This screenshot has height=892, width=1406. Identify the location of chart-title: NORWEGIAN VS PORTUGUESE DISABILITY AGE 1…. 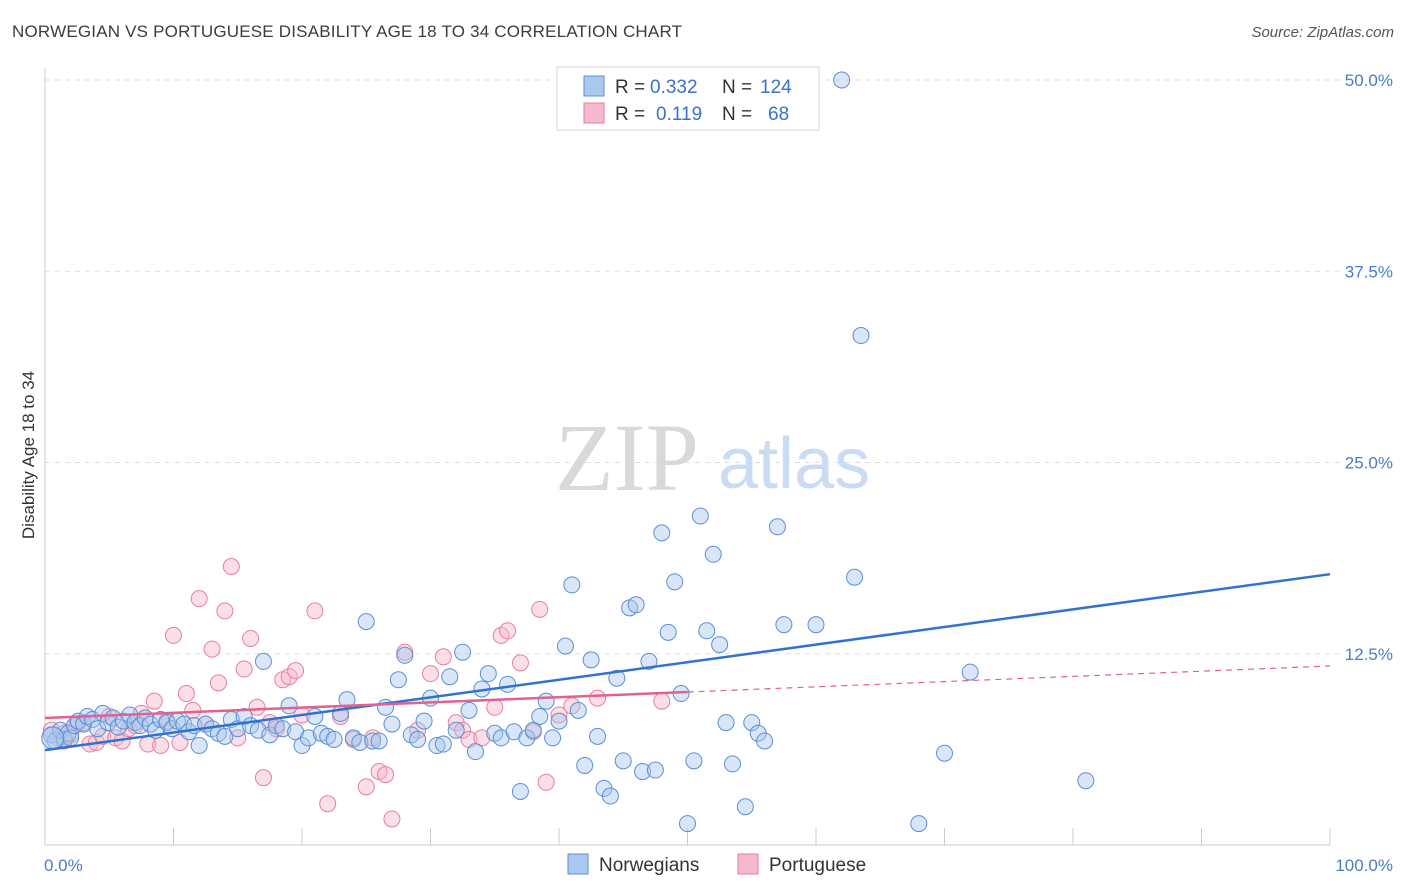
(347, 31).